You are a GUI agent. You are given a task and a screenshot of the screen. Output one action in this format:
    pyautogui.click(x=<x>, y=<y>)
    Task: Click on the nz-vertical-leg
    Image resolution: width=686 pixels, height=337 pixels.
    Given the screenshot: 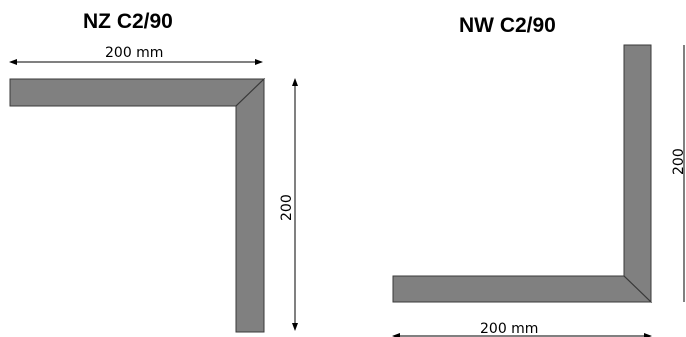 What is the action you would take?
    pyautogui.click(x=250, y=205)
    